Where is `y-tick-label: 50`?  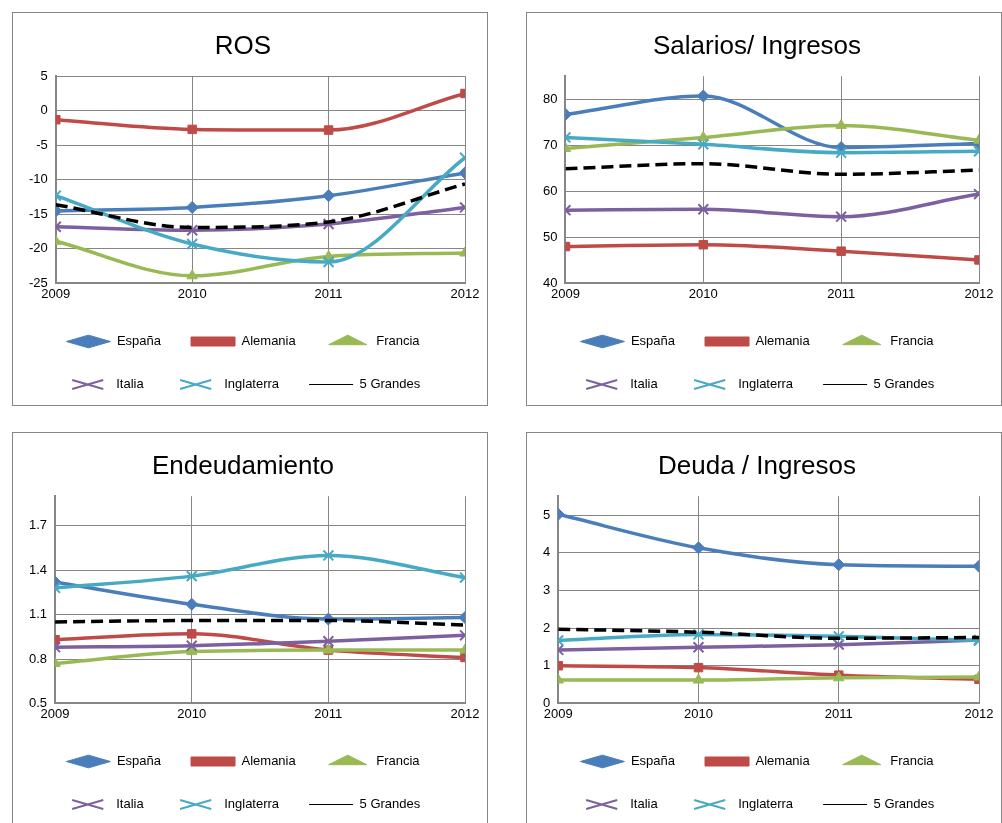 y-tick-label: 50 is located at coordinates (550, 236).